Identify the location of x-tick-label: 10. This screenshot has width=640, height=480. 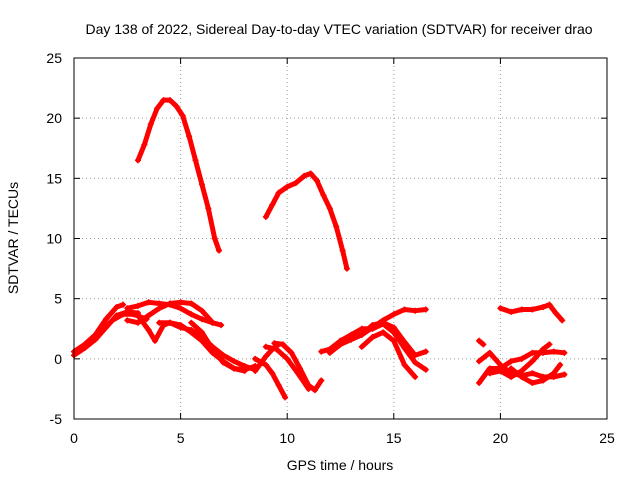
(287, 438).